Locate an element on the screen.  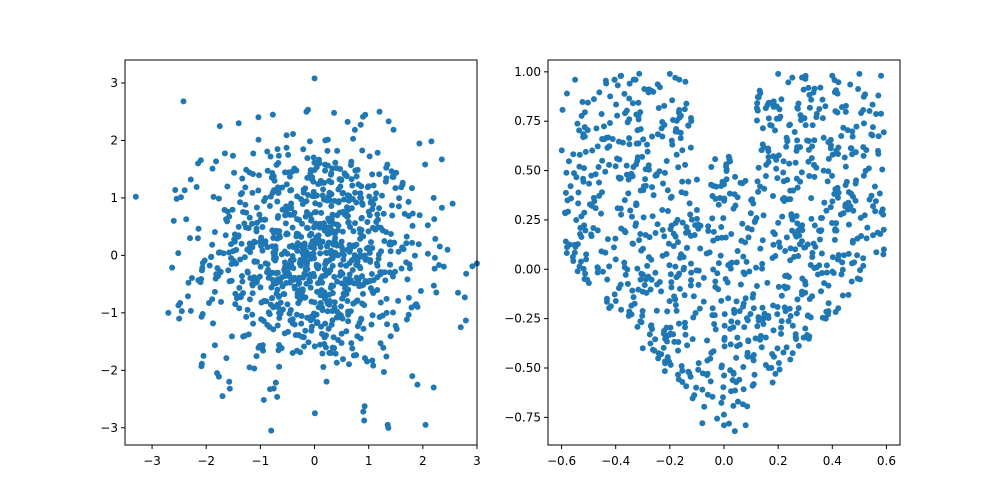
right-x-tick-label: −0.4 is located at coordinates (615, 461).